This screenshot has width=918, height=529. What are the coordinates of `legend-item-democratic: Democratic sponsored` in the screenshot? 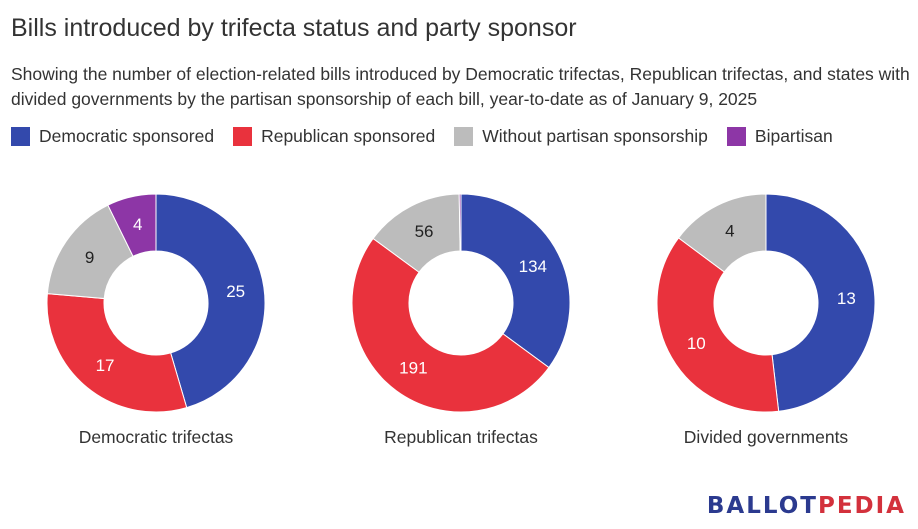 It's located at (112, 136).